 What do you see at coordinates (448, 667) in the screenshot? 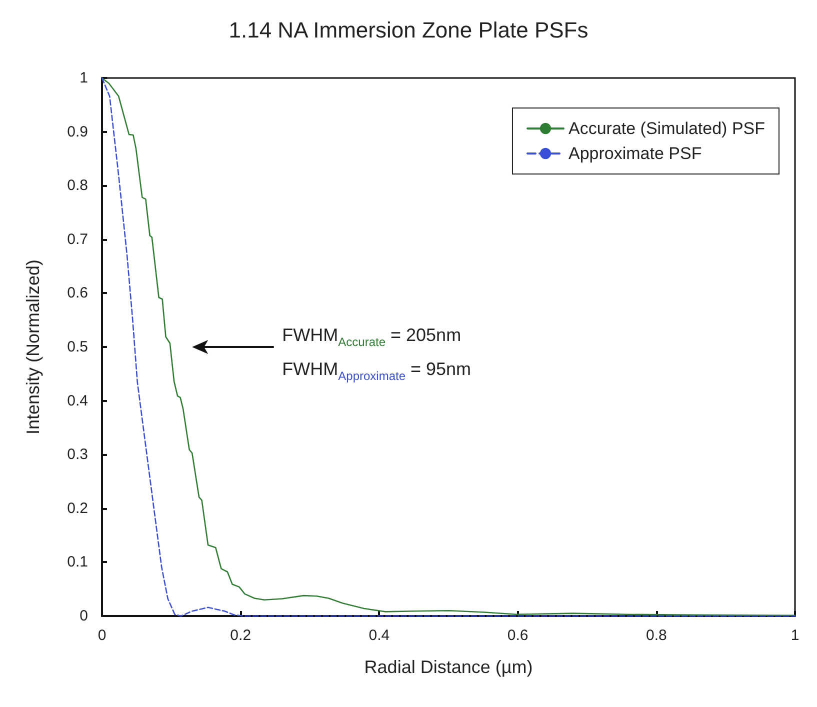
I see `x-axis-title: Radial Distance (µm)` at bounding box center [448, 667].